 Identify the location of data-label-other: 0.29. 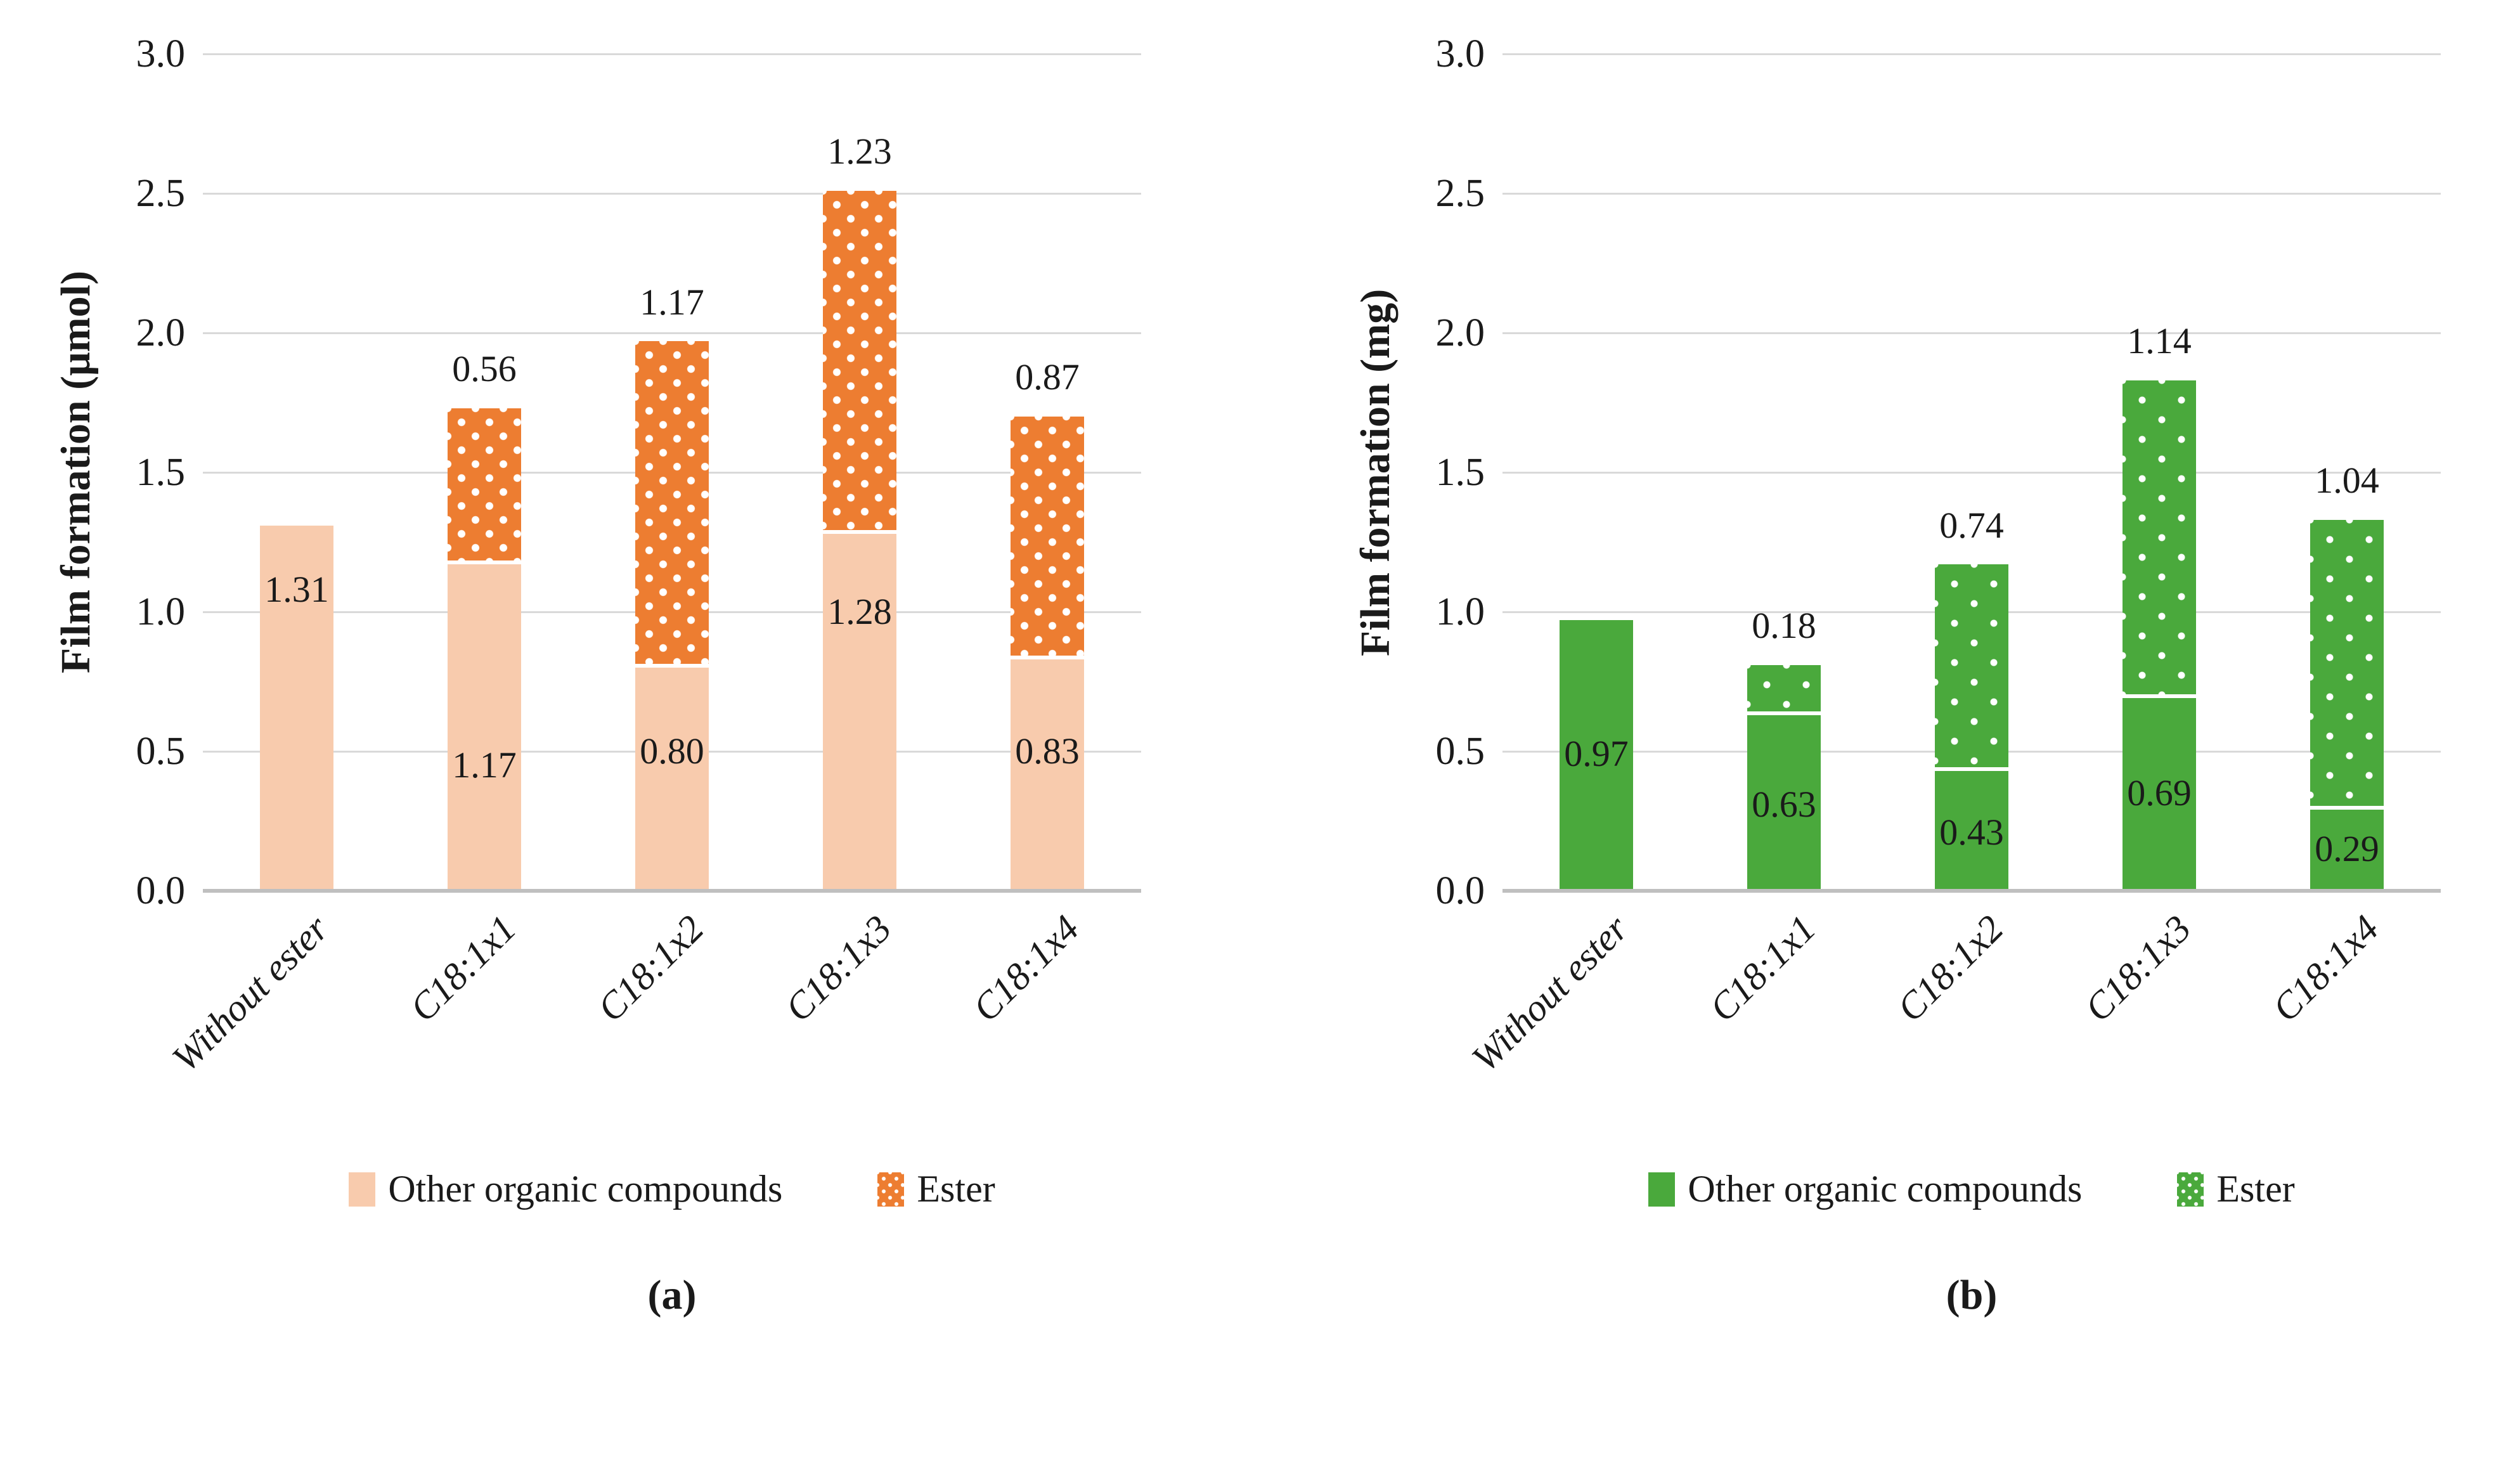
(2347, 848).